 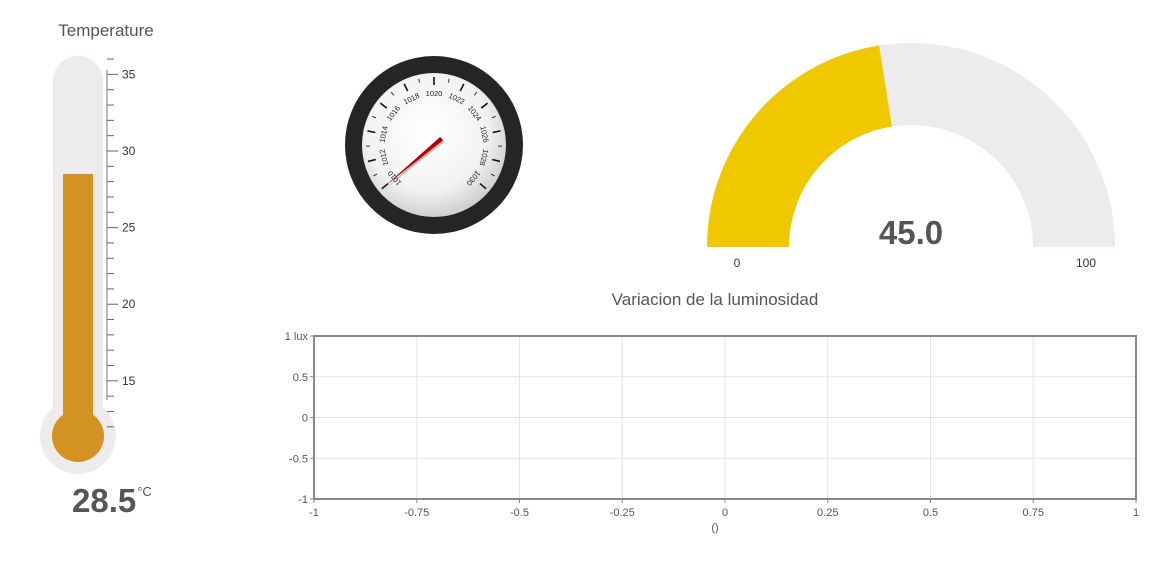 What do you see at coordinates (384, 157) in the screenshot?
I see `barometer-tick-label: 1012` at bounding box center [384, 157].